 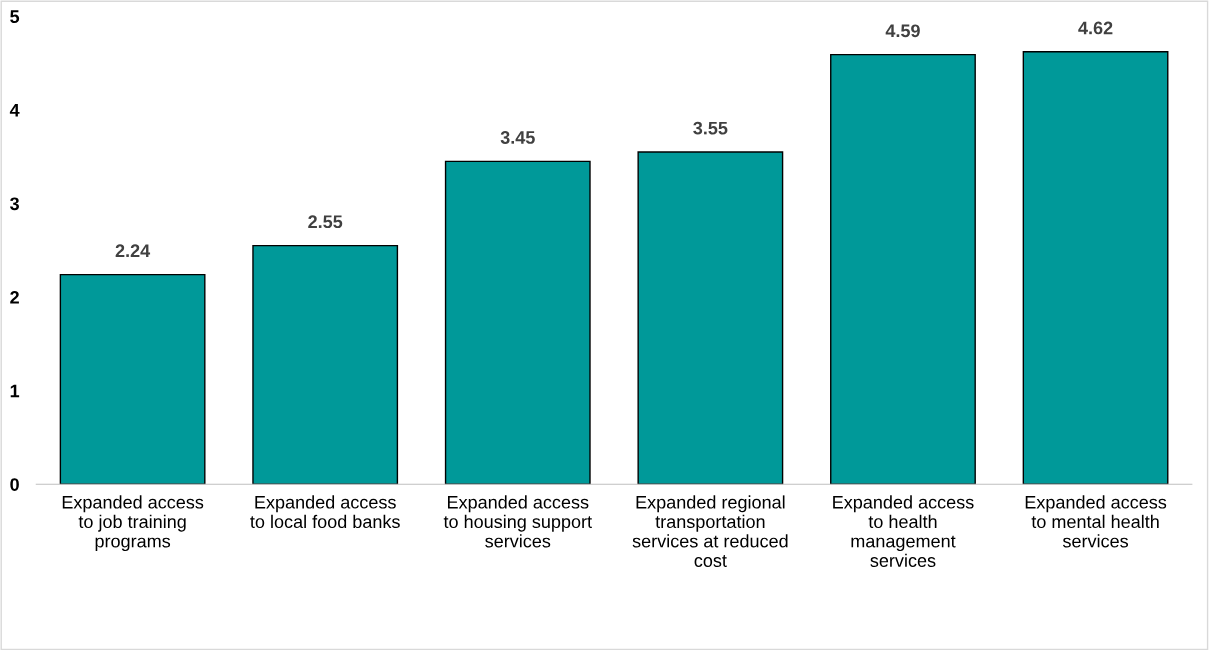 What do you see at coordinates (517, 137) in the screenshot?
I see `data-label: 3.45` at bounding box center [517, 137].